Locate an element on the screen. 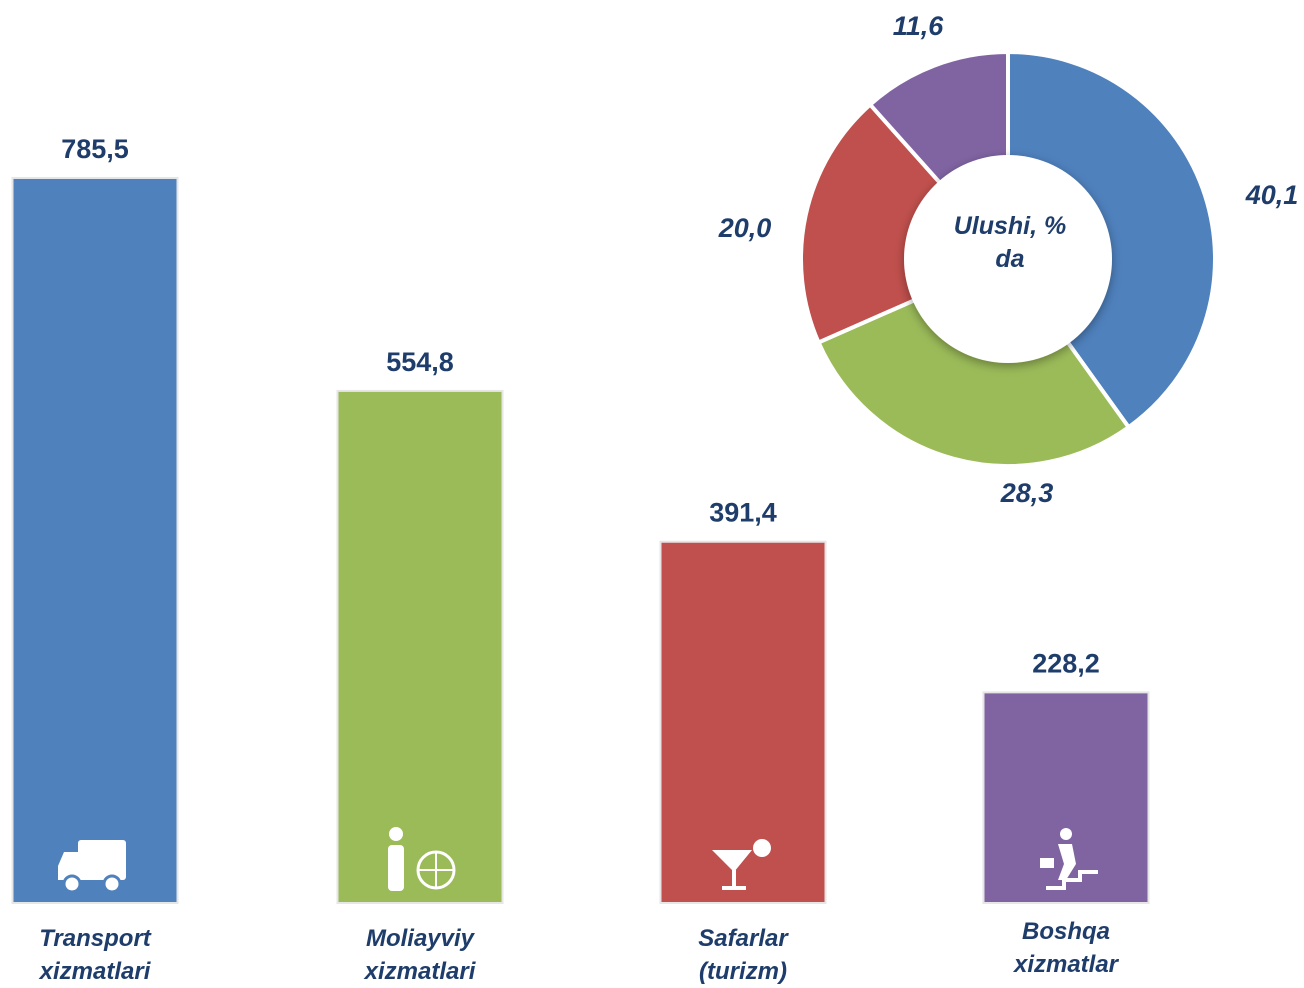 The image size is (1304, 988). category-label: Transport xizmatlari is located at coordinates (95, 955).